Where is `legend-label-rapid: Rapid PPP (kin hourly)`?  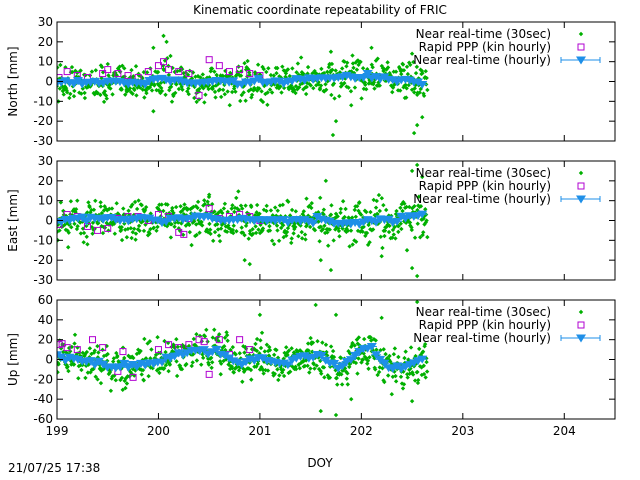 legend-label-rapid: Rapid PPP (kin hourly) is located at coordinates (485, 47).